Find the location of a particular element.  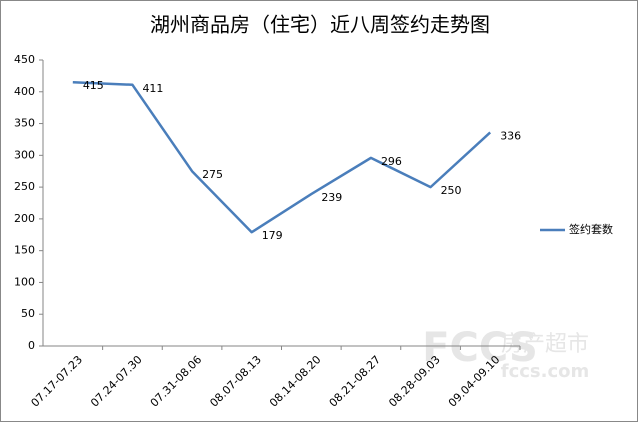

data-label: 415 is located at coordinates (93, 85).